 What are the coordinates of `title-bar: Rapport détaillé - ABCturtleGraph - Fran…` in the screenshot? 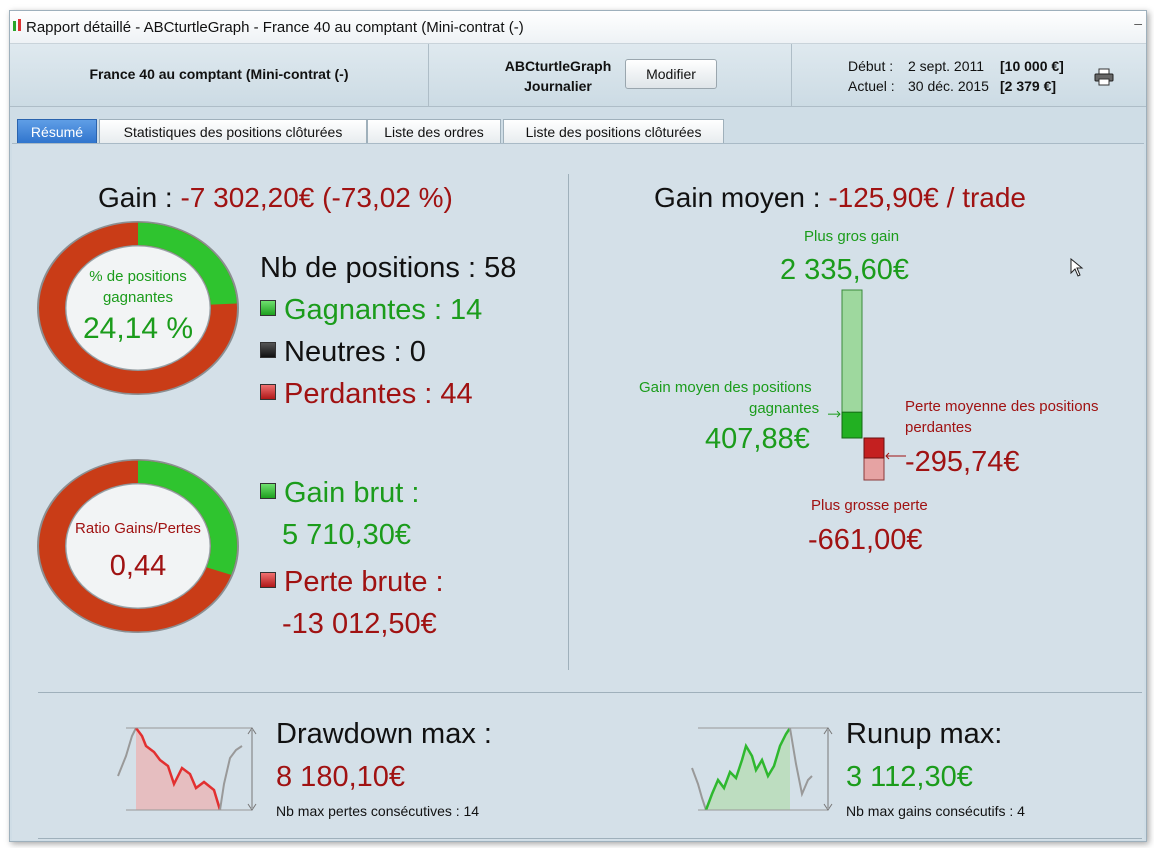 It's located at (578, 27).